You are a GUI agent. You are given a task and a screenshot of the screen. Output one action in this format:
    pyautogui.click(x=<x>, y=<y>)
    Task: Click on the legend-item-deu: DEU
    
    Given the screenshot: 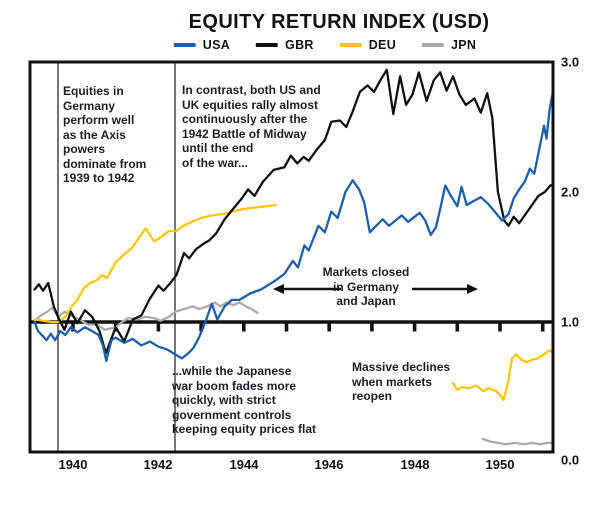 What is the action you would take?
    pyautogui.click(x=368, y=45)
    